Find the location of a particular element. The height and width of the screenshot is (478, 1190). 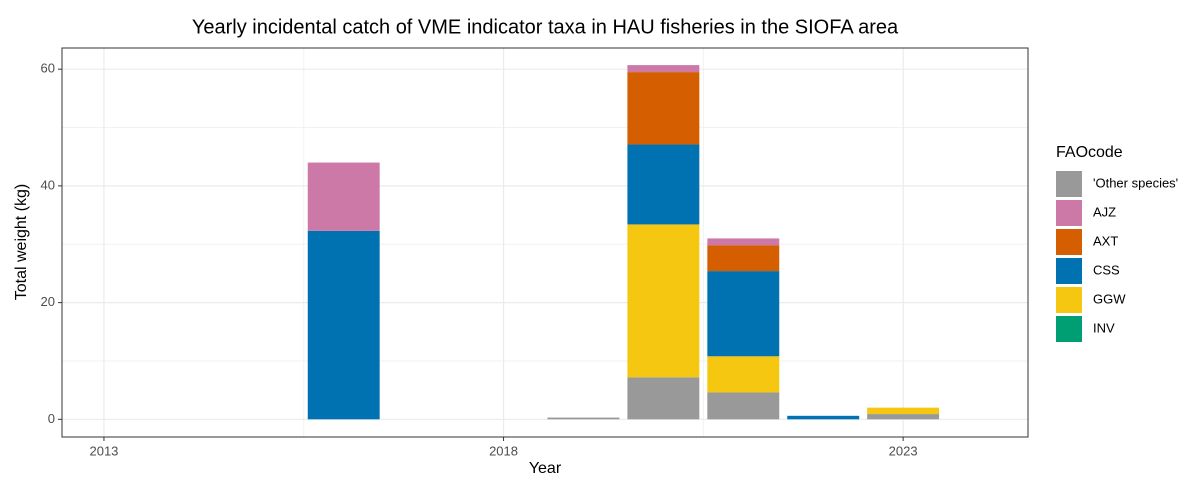

y-tick-label: 0 is located at coordinates (51, 418).